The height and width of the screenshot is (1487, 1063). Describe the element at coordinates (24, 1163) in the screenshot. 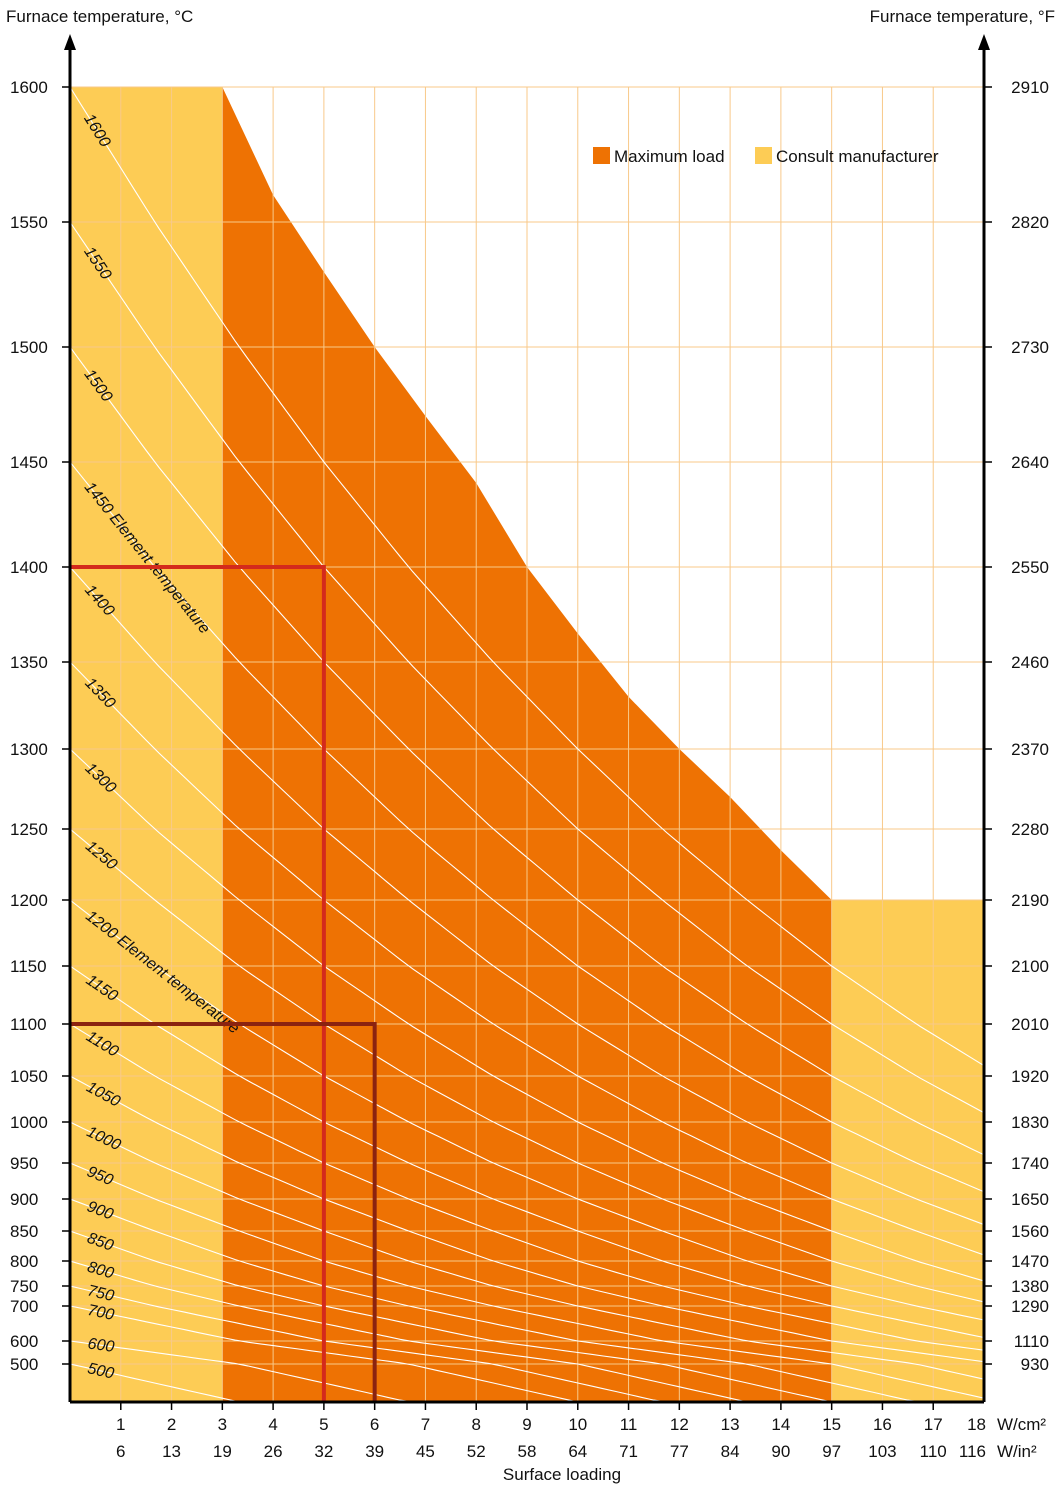

I see `y-tick-label-celsius: 950` at that location.